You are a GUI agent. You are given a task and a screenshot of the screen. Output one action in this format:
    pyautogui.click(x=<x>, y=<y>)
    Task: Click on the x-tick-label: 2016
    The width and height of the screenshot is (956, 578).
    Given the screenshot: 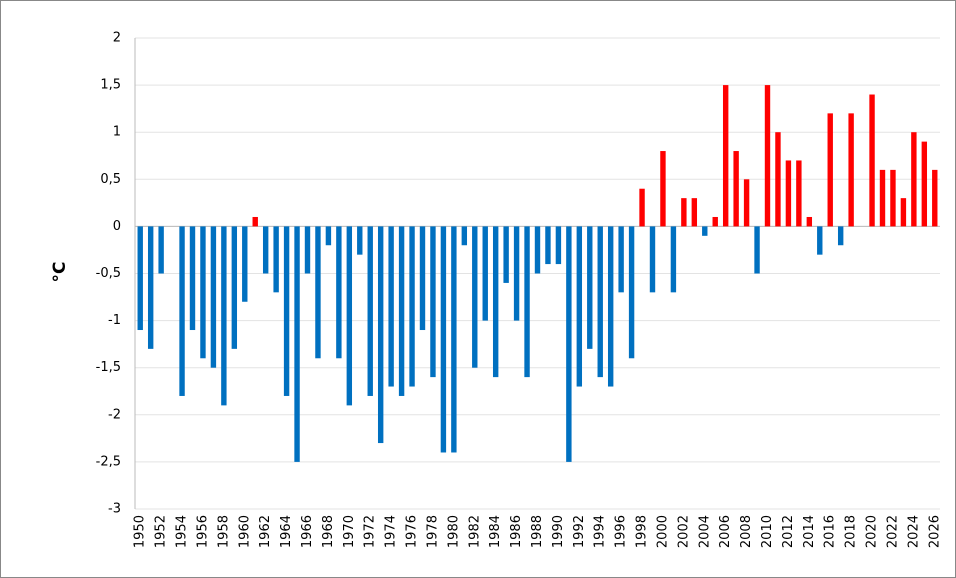 What is the action you would take?
    pyautogui.click(x=830, y=531)
    